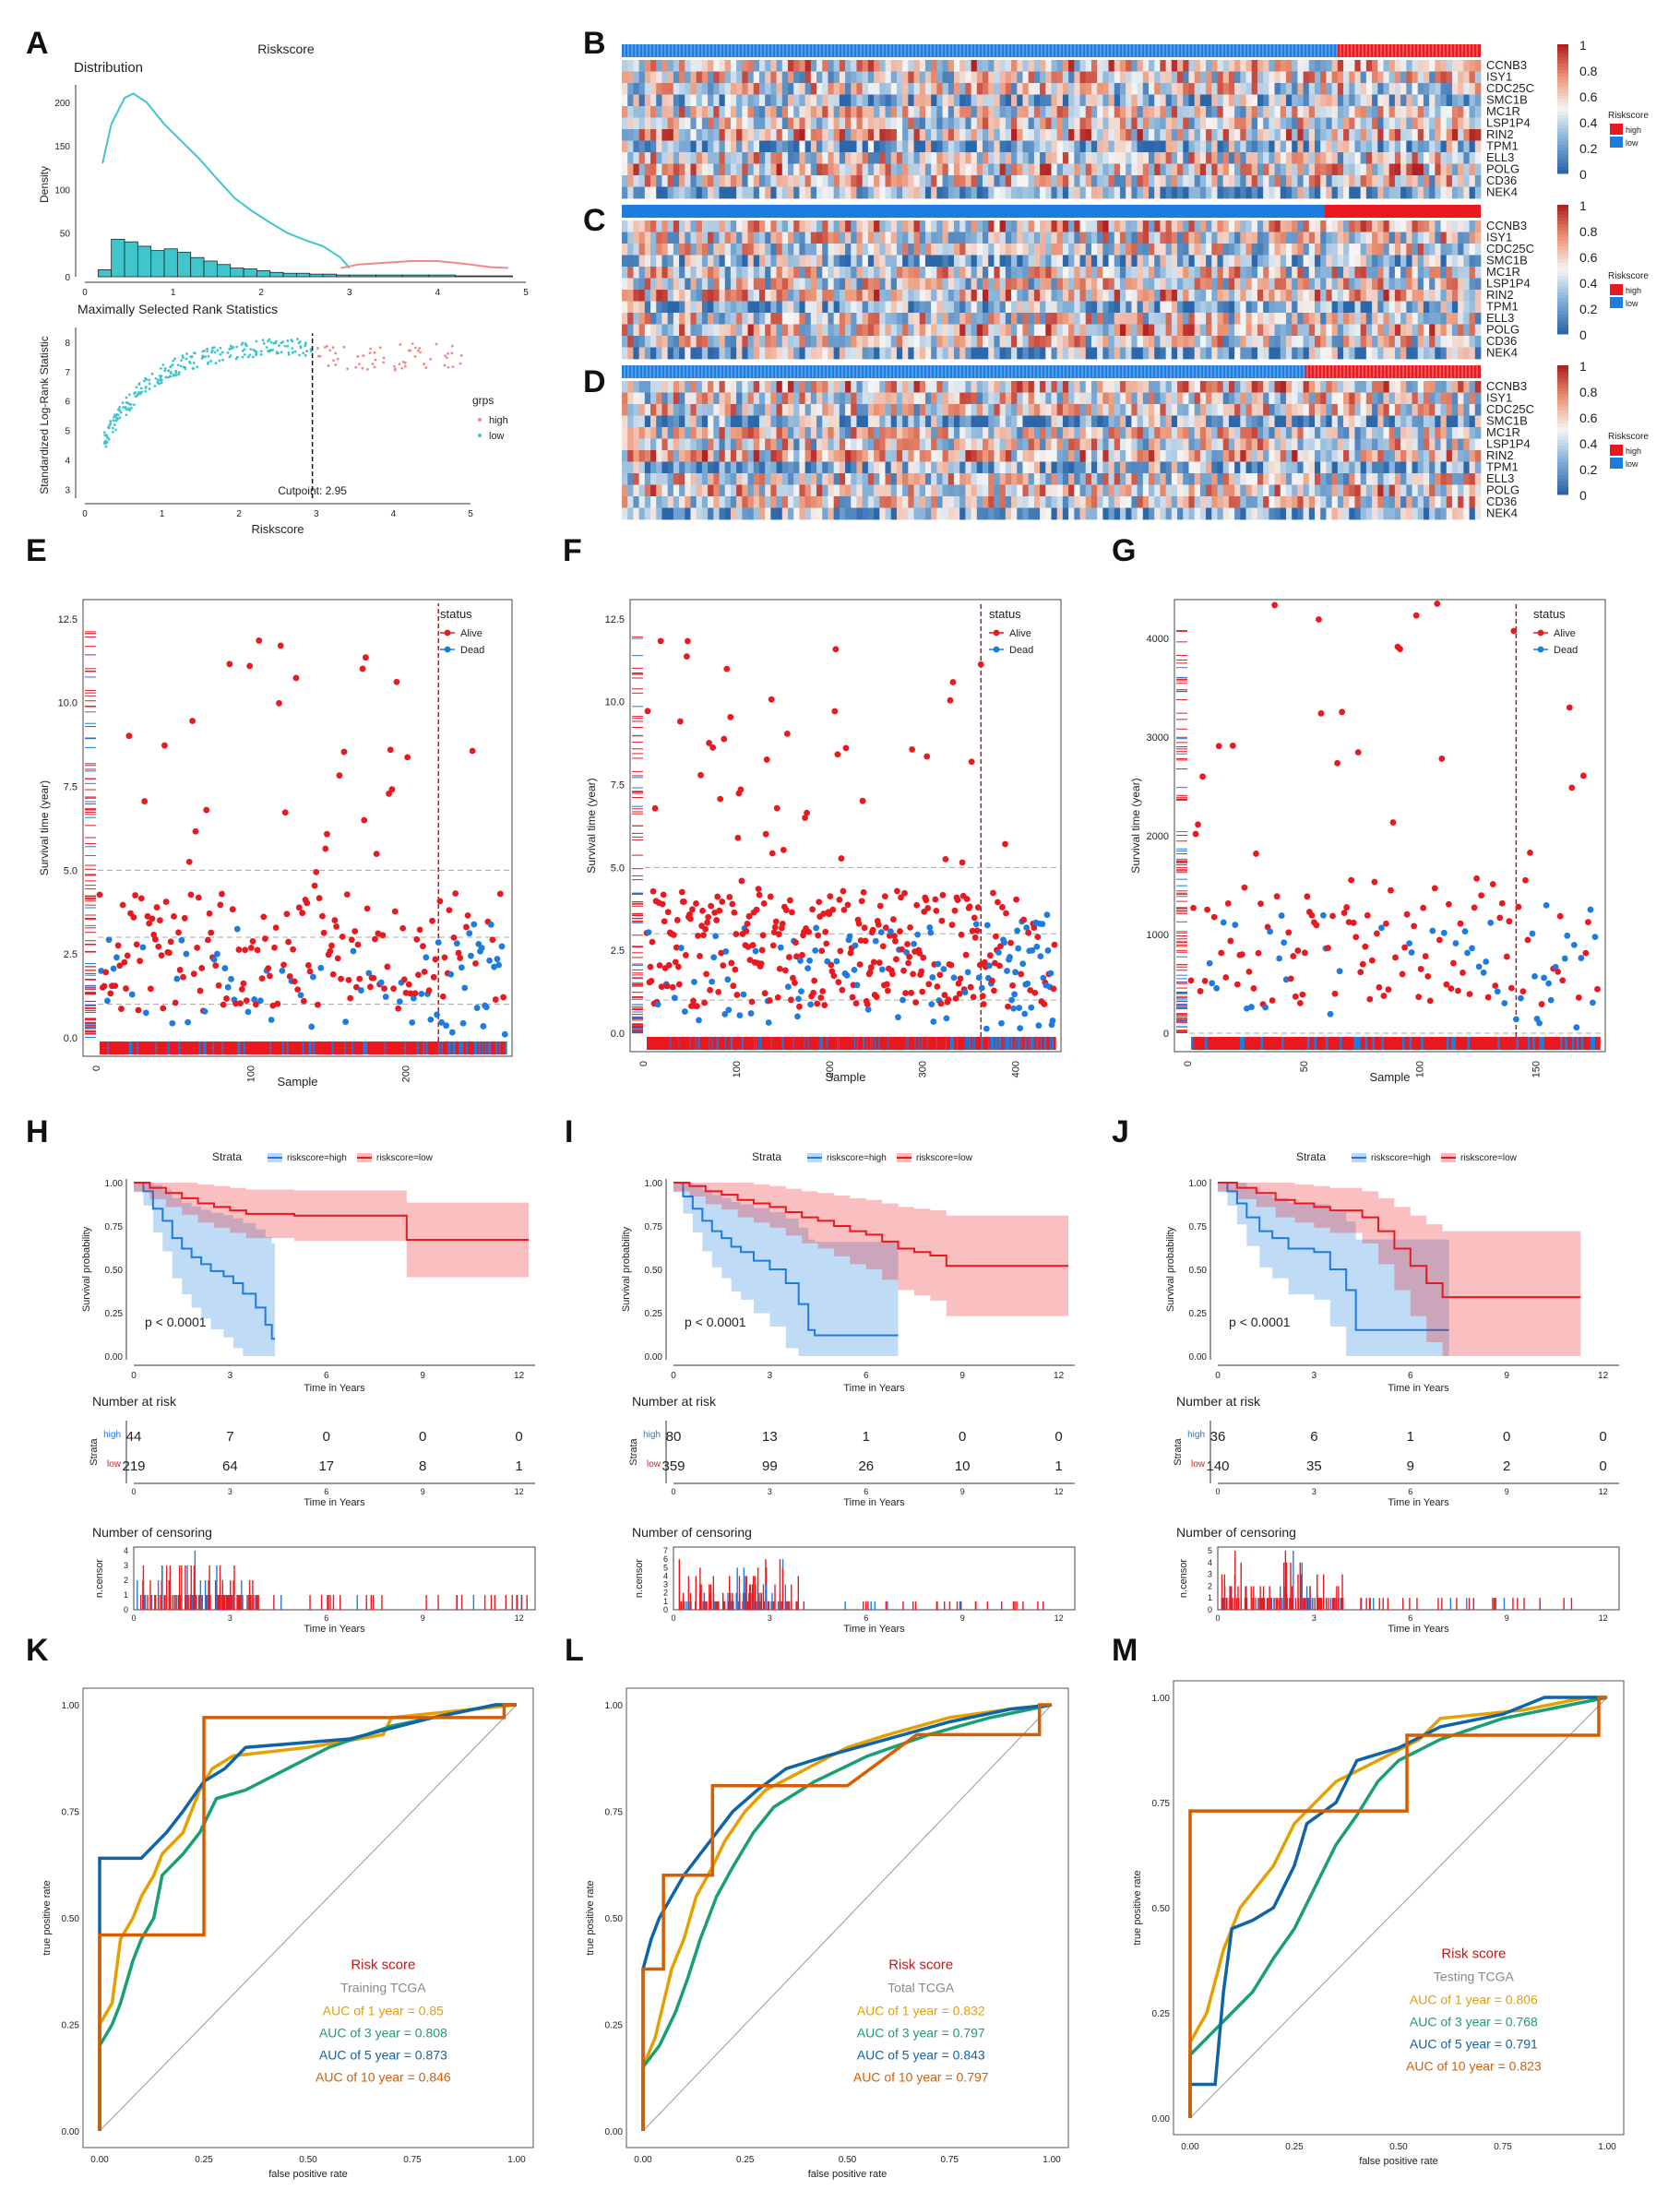  Describe the element at coordinates (980, 51) in the screenshot. I see `annotation-low` at that location.